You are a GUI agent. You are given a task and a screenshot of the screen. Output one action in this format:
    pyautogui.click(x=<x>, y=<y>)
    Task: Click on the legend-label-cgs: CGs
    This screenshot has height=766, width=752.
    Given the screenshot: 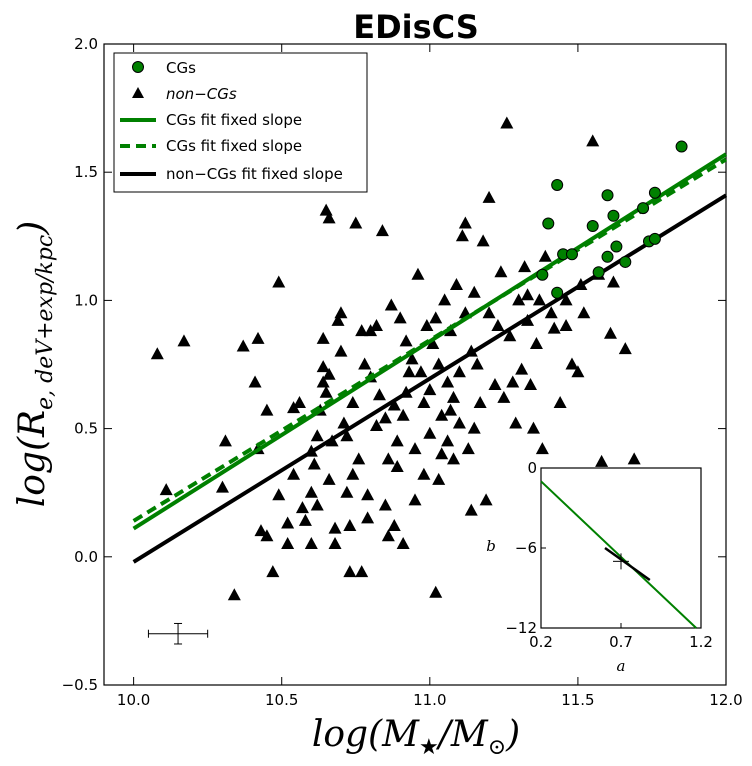 What is the action you would take?
    pyautogui.click(x=181, y=68)
    